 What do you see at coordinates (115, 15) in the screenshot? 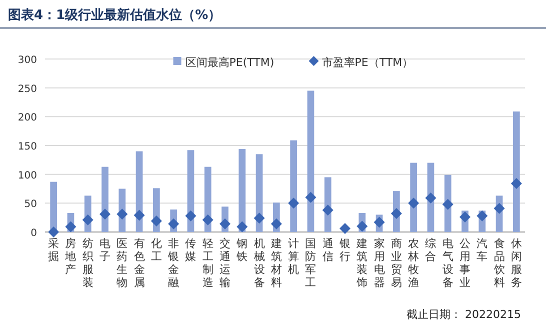
I see `chart-title: 图表4：1级行业最新估值水位（%）` at bounding box center [115, 15].